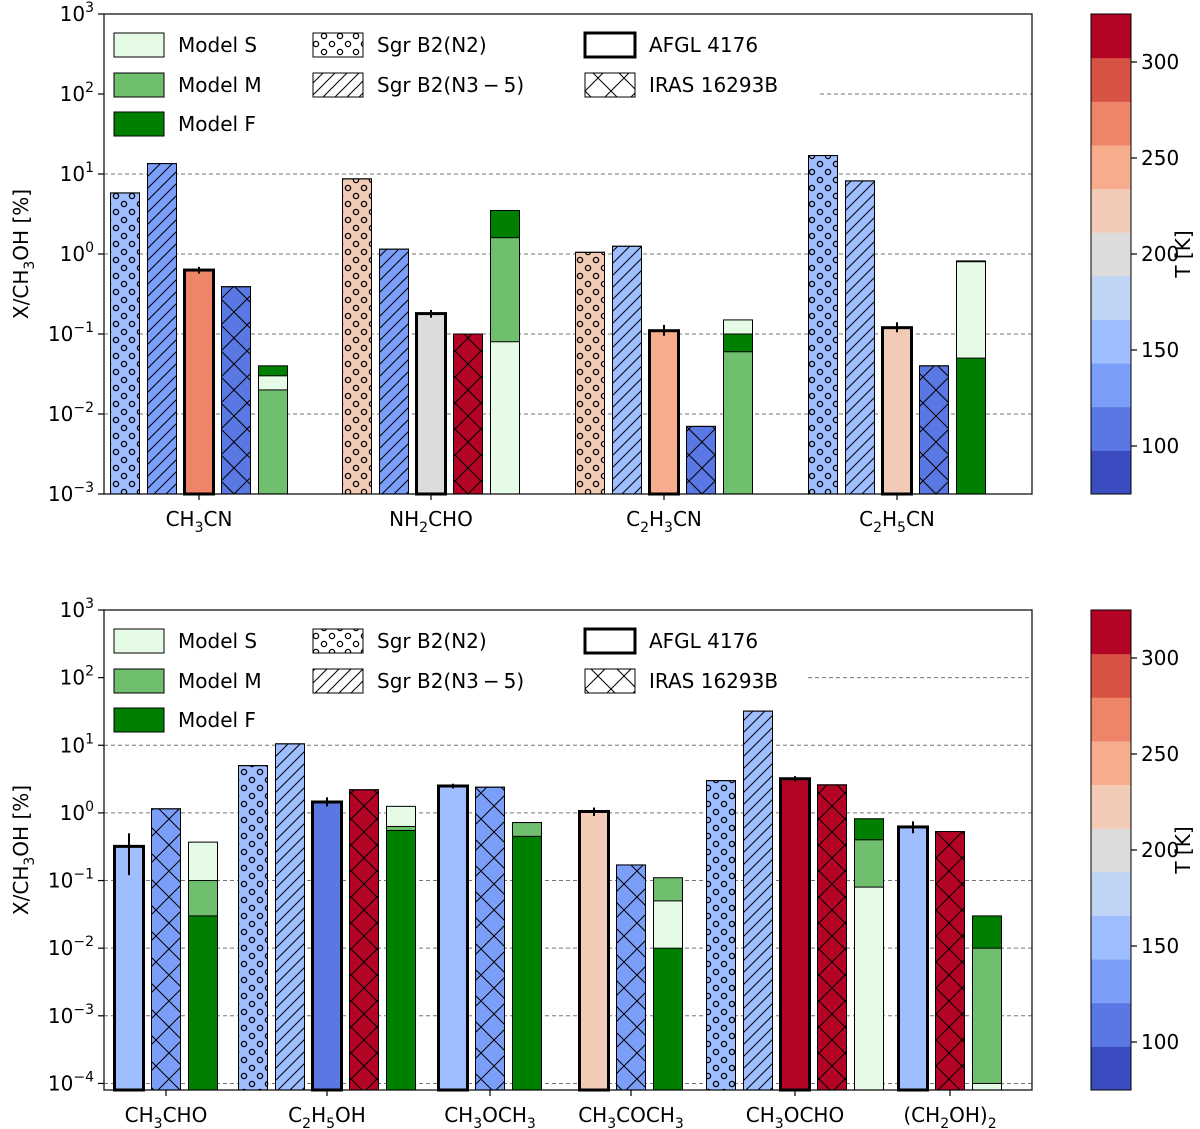 The height and width of the screenshot is (1129, 1200). Describe the element at coordinates (897, 521) in the screenshot. I see `x-tick-label: C2H5CN` at that location.